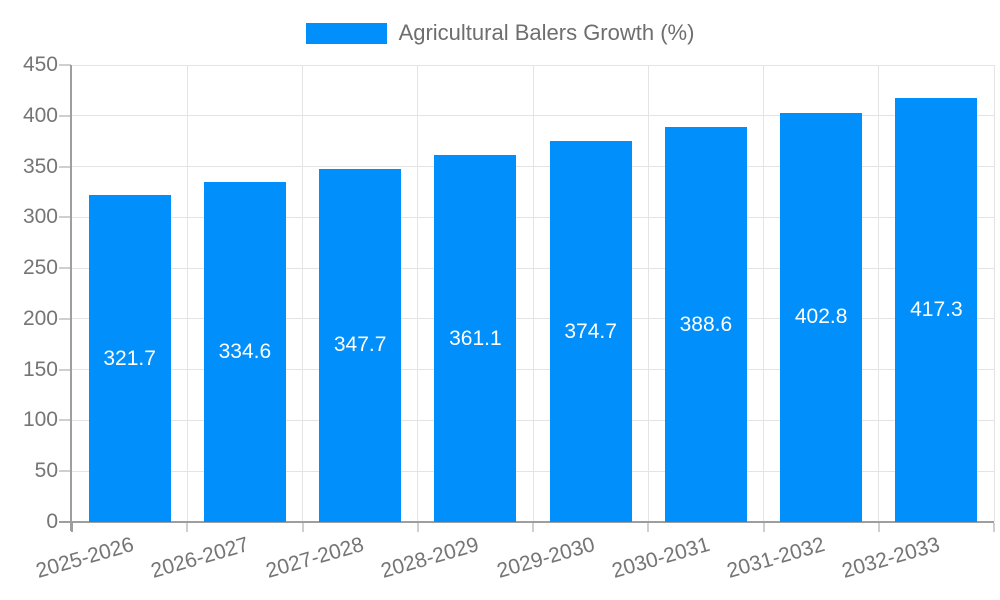 This screenshot has height=600, width=1000. I want to click on y-tick-label: 250, so click(40, 268).